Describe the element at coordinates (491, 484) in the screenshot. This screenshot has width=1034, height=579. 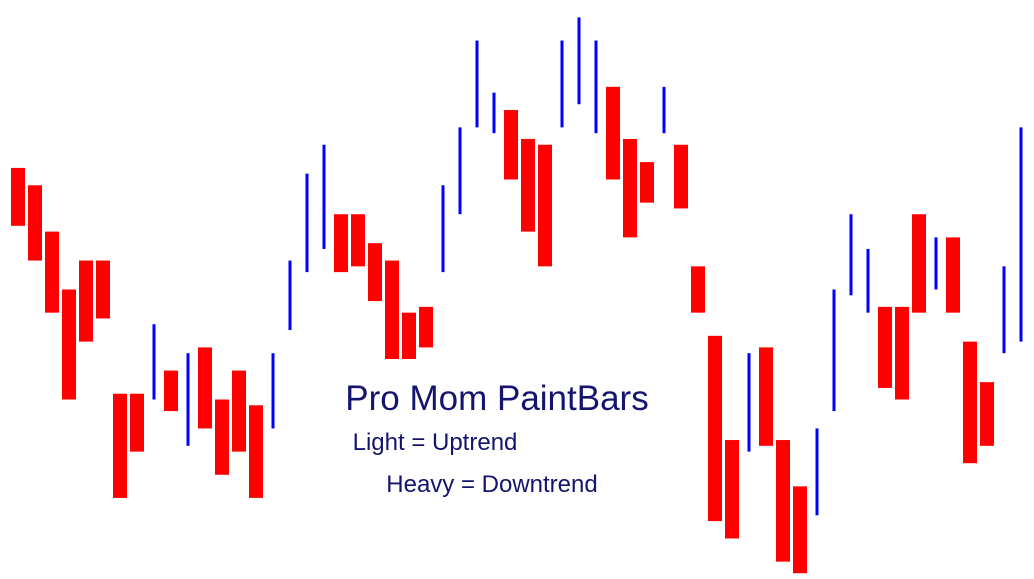
I see `legend-down: Heavy = Downtrend` at that location.